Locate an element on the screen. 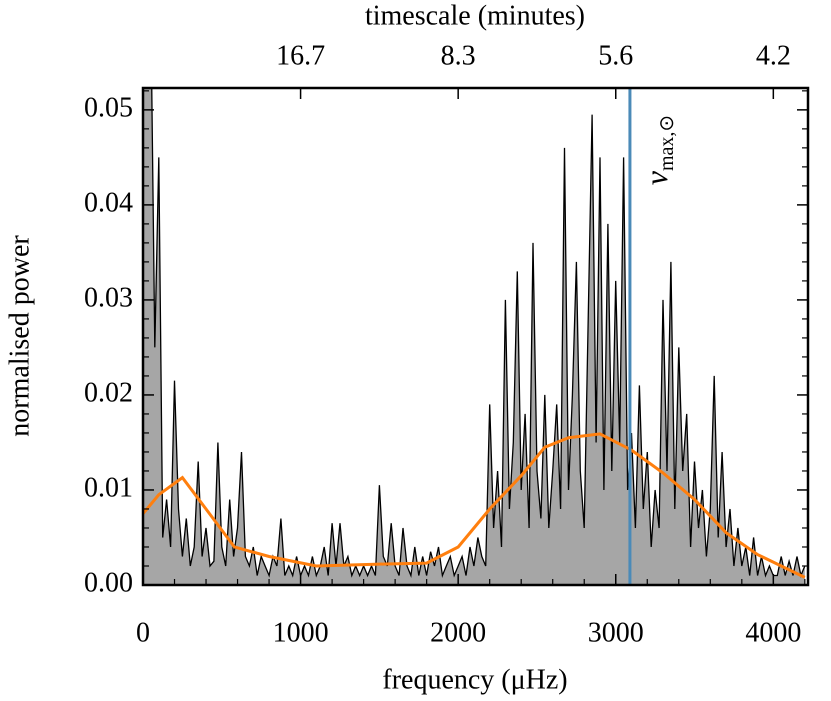 The image size is (831, 701). x2-tick-label: 16.7 is located at coordinates (300, 55).